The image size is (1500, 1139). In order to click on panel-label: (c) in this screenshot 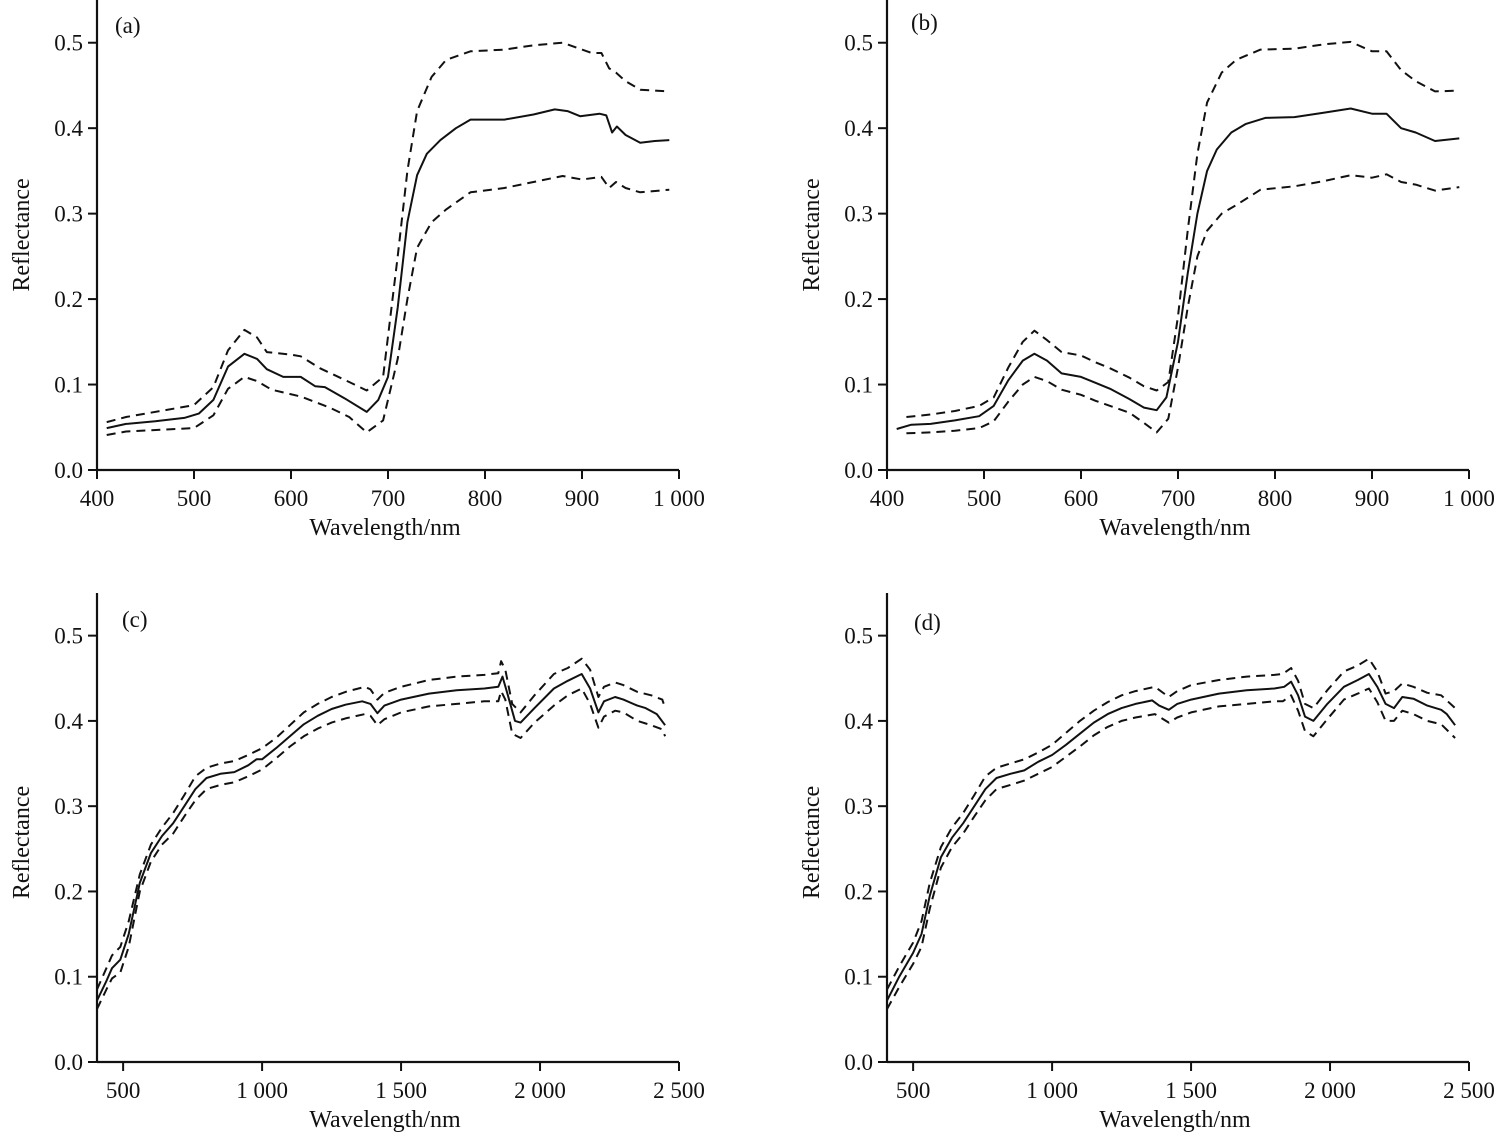, I will do `click(135, 619)`.